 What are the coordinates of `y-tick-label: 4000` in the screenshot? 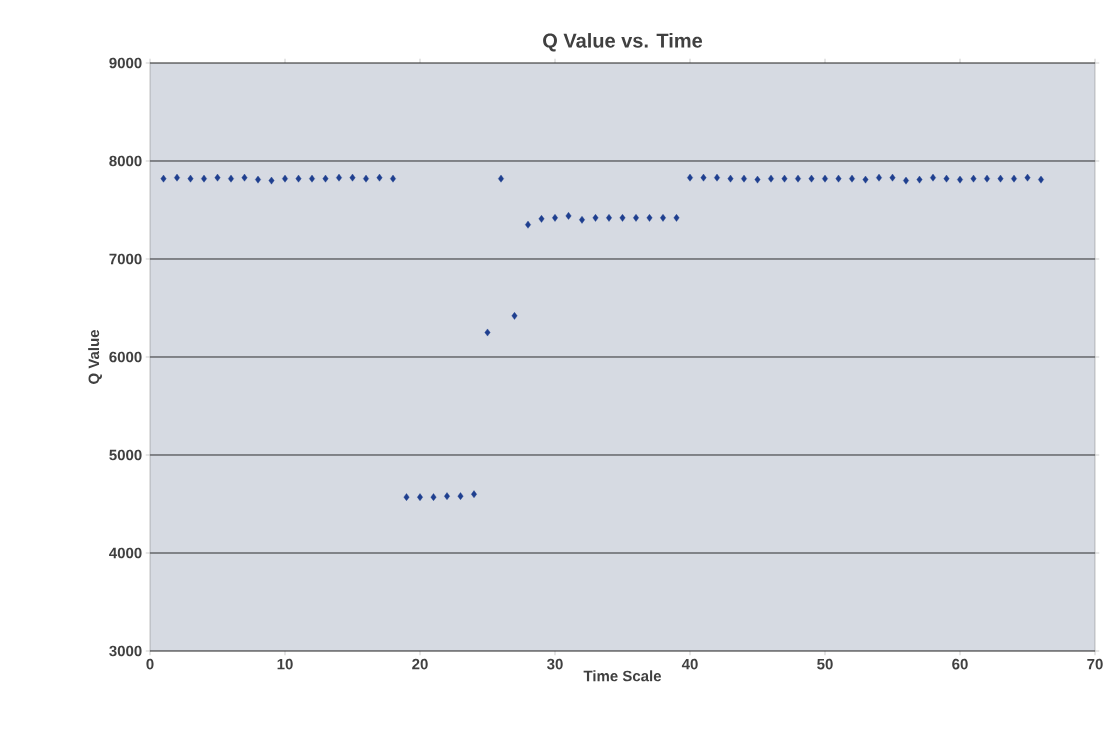 It's located at (125, 553).